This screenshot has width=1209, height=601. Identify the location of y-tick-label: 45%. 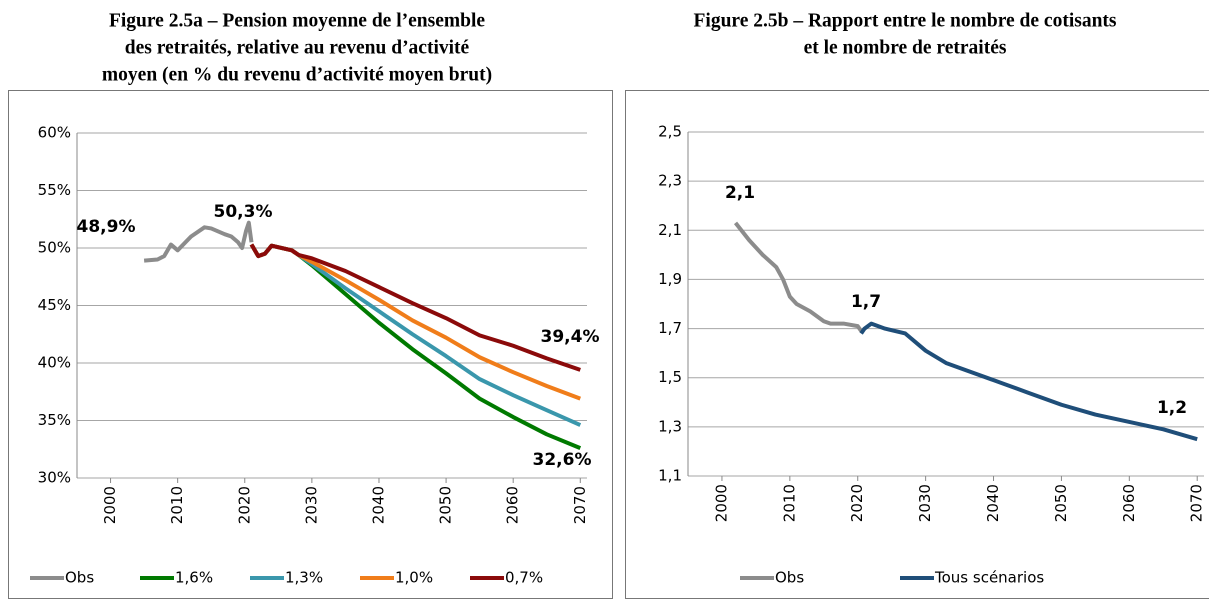
(54, 305).